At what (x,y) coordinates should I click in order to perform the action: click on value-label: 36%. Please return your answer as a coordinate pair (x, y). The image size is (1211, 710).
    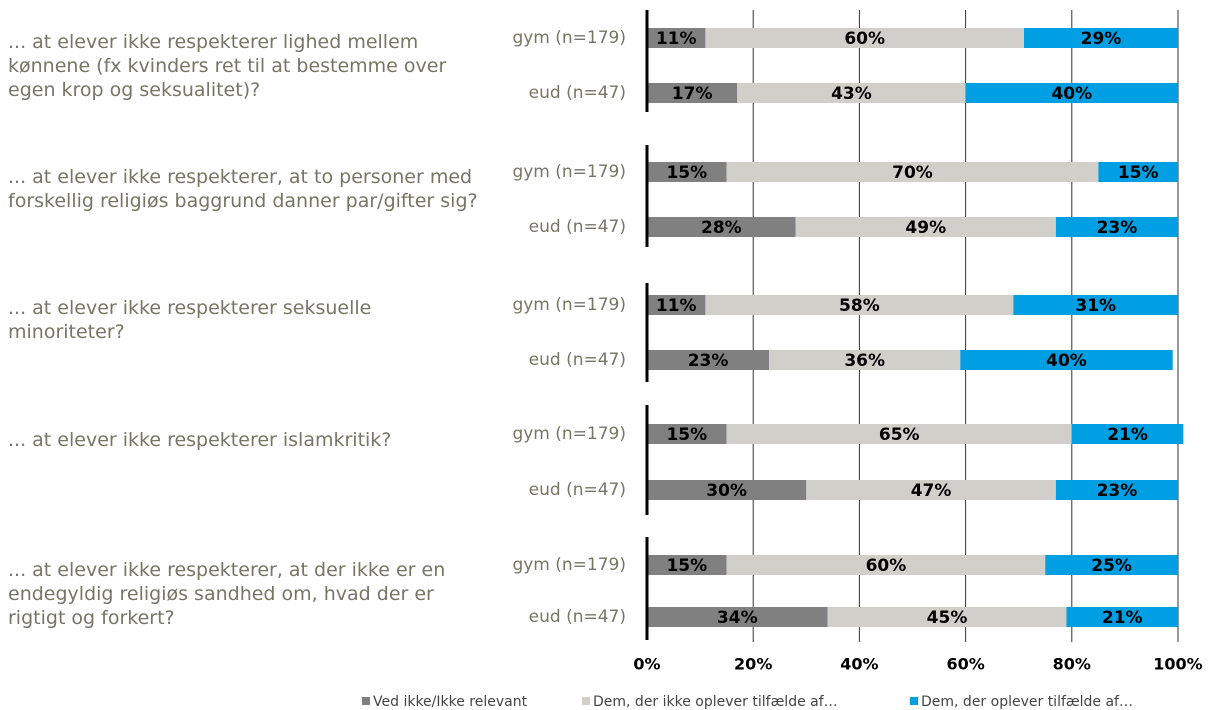
    Looking at the image, I should click on (864, 361).